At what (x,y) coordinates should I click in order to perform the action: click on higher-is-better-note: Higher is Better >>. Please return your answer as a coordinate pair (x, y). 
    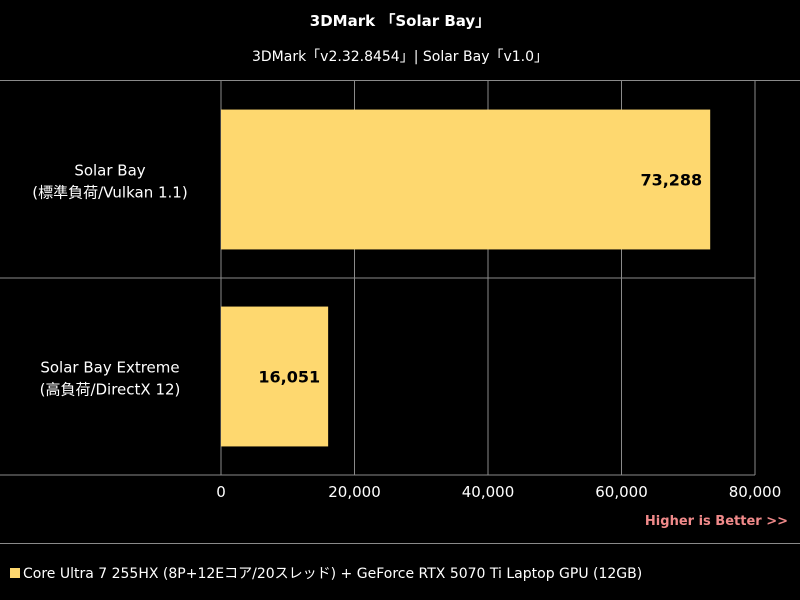
    Looking at the image, I should click on (716, 521).